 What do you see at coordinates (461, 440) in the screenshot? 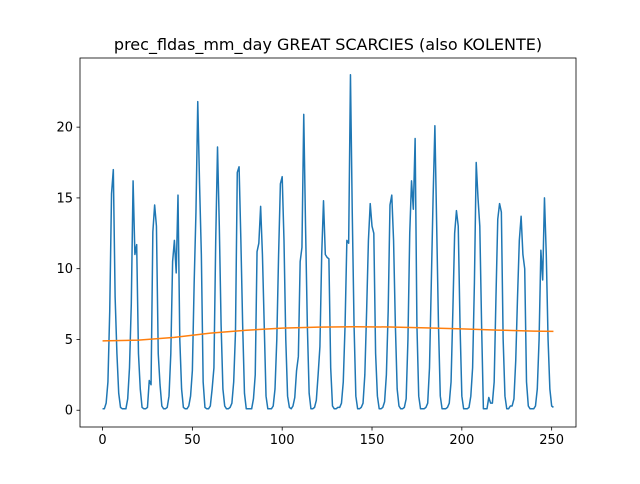
I see `x-tick-label: 200` at bounding box center [461, 440].